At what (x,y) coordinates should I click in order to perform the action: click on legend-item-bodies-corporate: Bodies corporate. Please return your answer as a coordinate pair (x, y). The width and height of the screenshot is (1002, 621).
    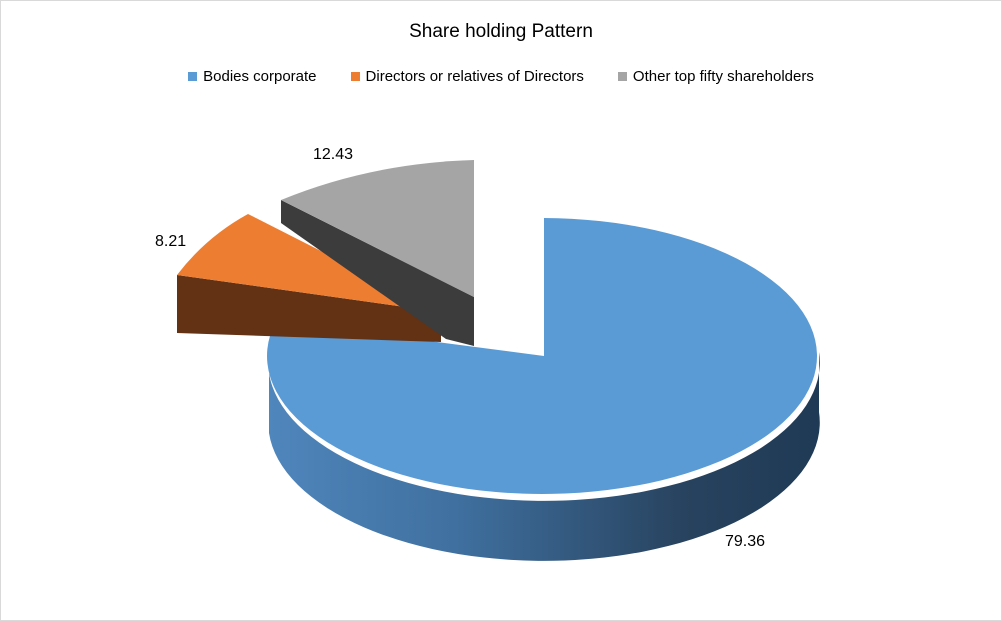
    Looking at the image, I should click on (252, 76).